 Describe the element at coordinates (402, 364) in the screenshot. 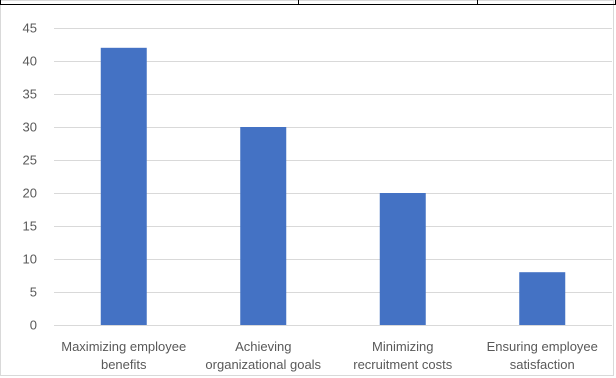

I see `x-category-label-line: recruitment costs` at that location.